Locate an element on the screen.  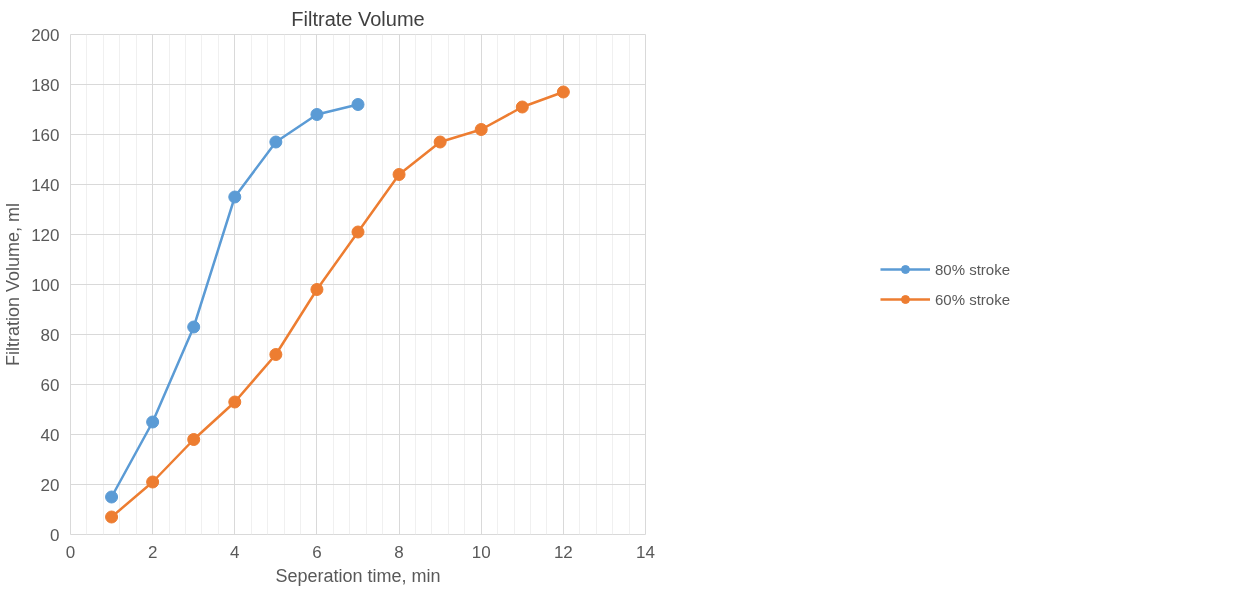
y-tick-label: 20 is located at coordinates (50, 485).